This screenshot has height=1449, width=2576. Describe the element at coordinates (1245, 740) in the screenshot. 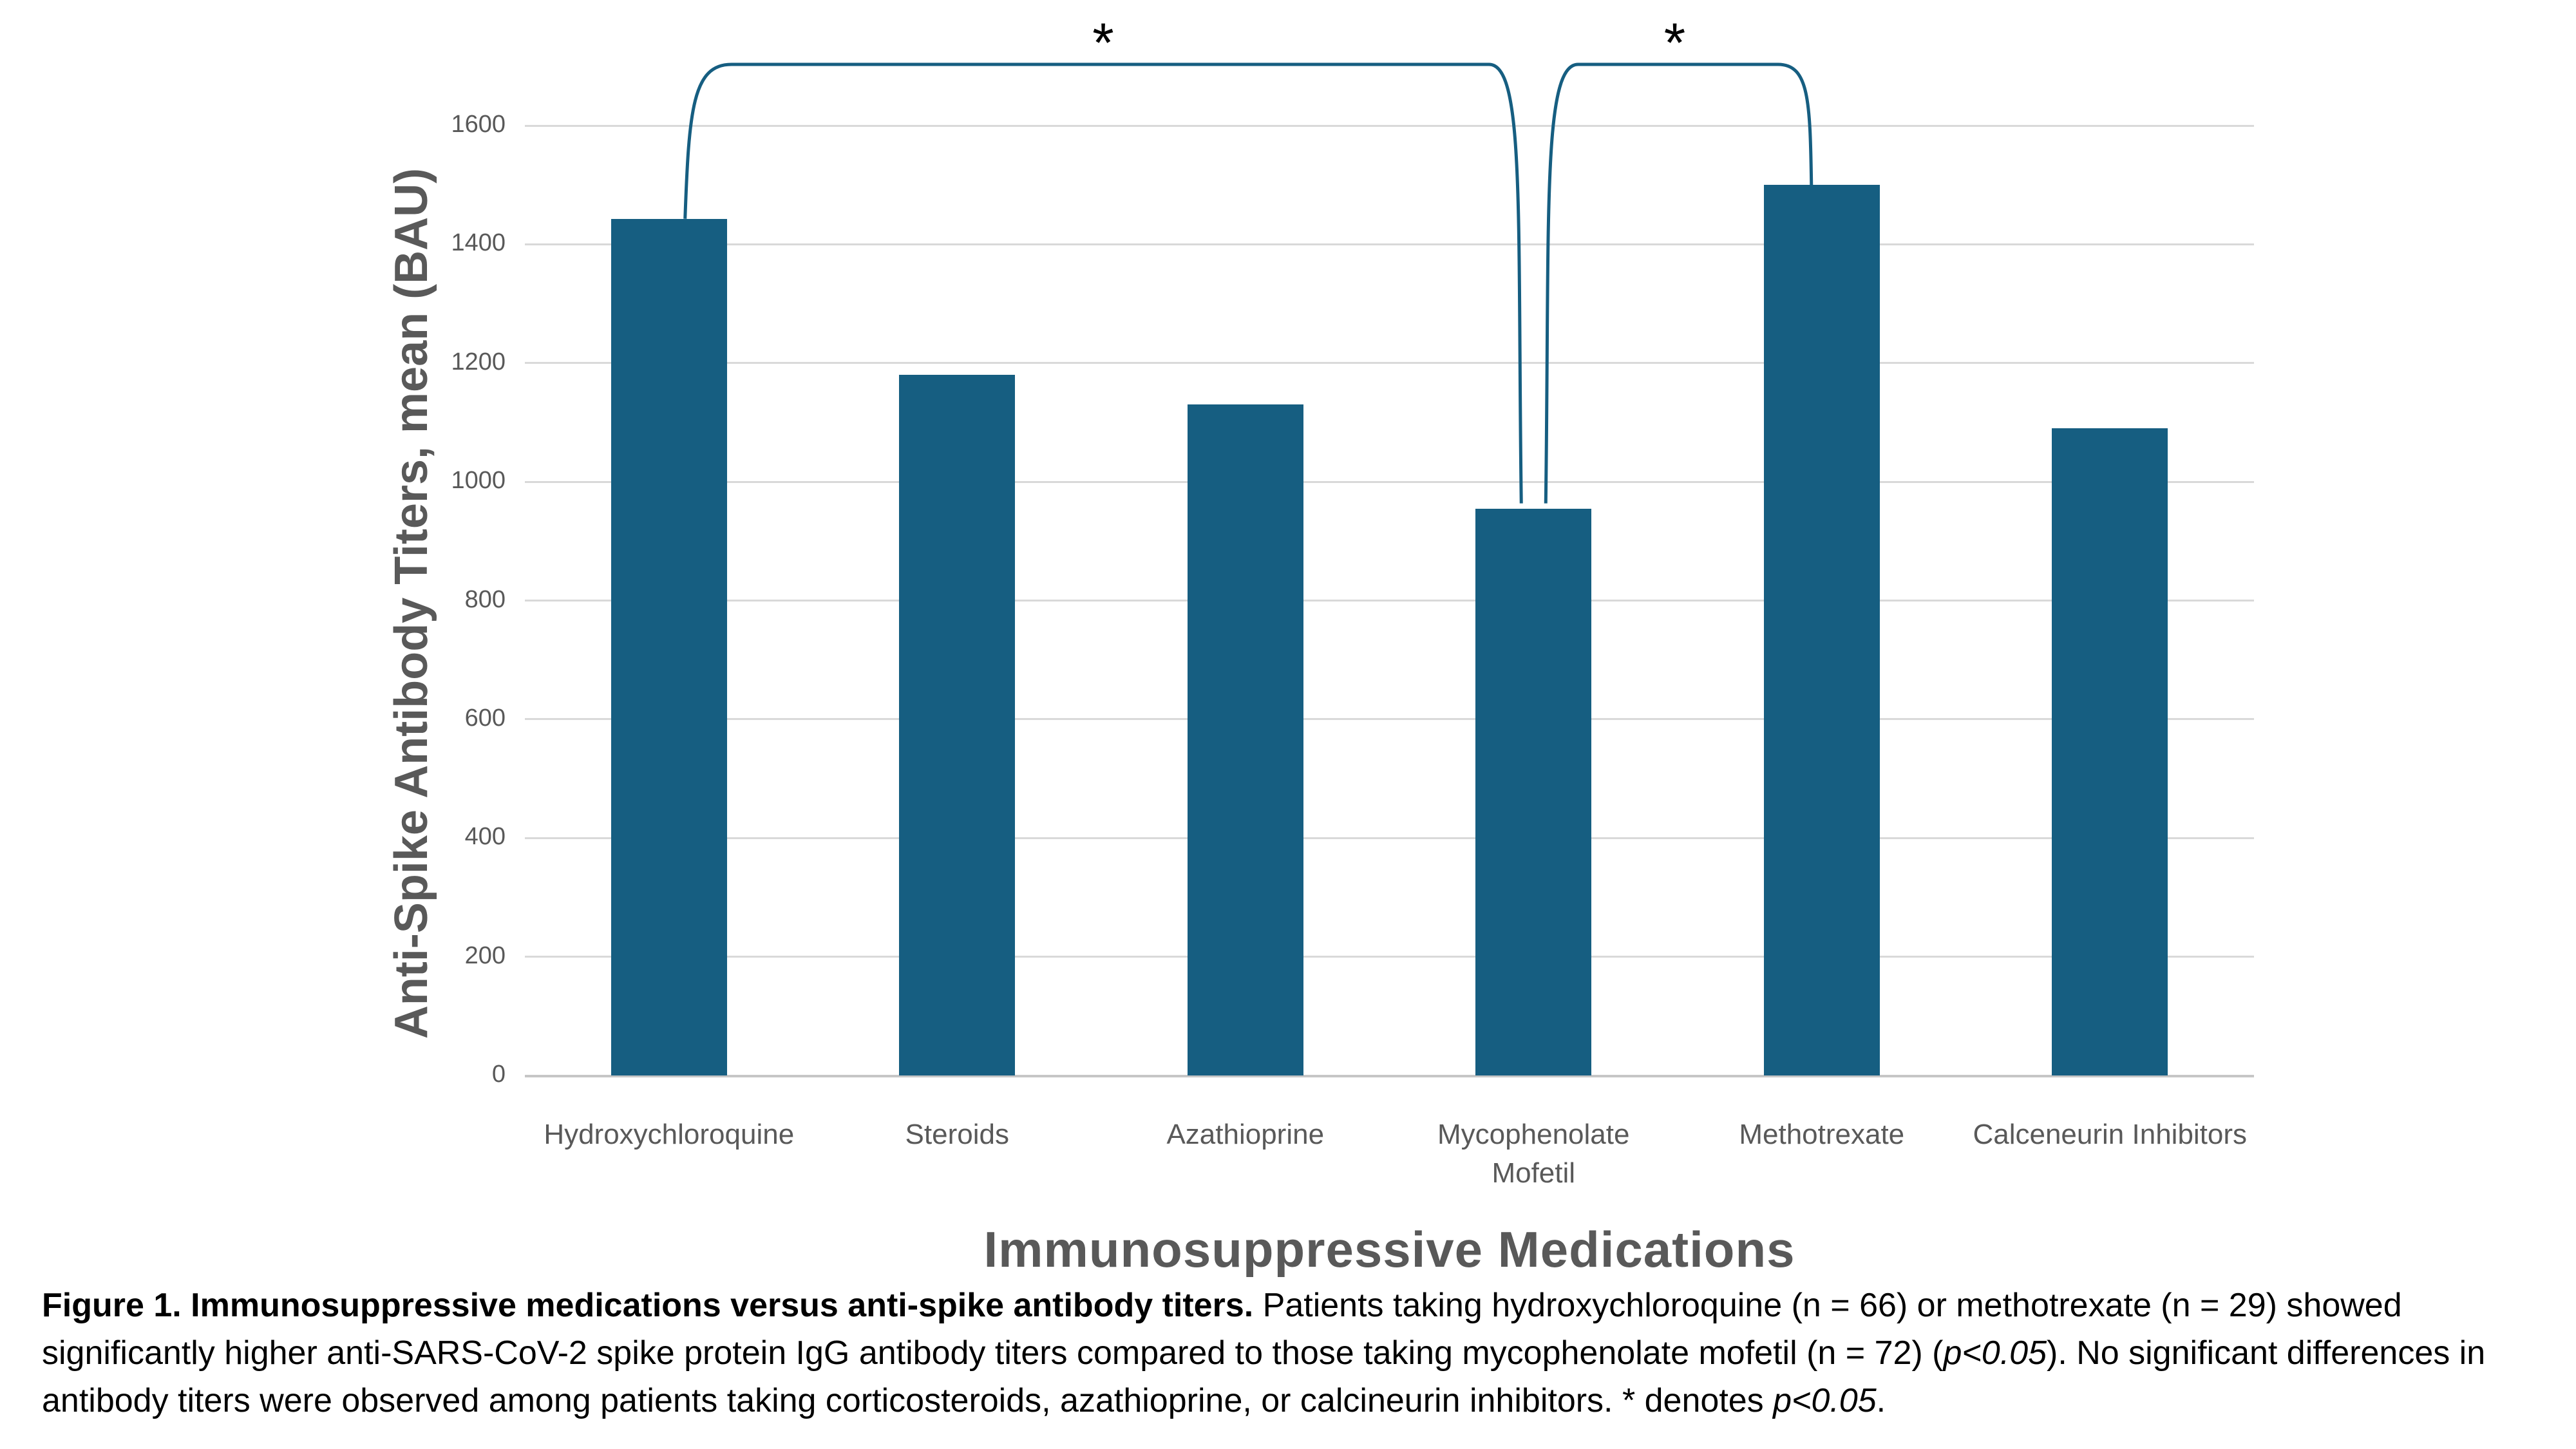

I see `bar-azathioprine` at that location.